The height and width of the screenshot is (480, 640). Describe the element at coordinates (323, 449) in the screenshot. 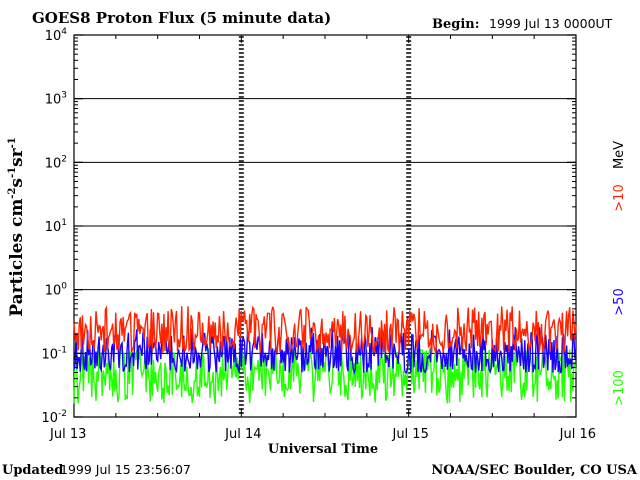

I see `x-axis-label: Universal Time` at that location.